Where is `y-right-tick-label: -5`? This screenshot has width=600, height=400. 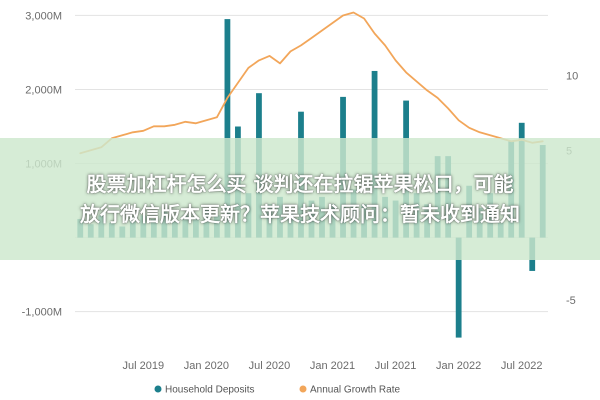
y-right-tick-label: -5 is located at coordinates (571, 301).